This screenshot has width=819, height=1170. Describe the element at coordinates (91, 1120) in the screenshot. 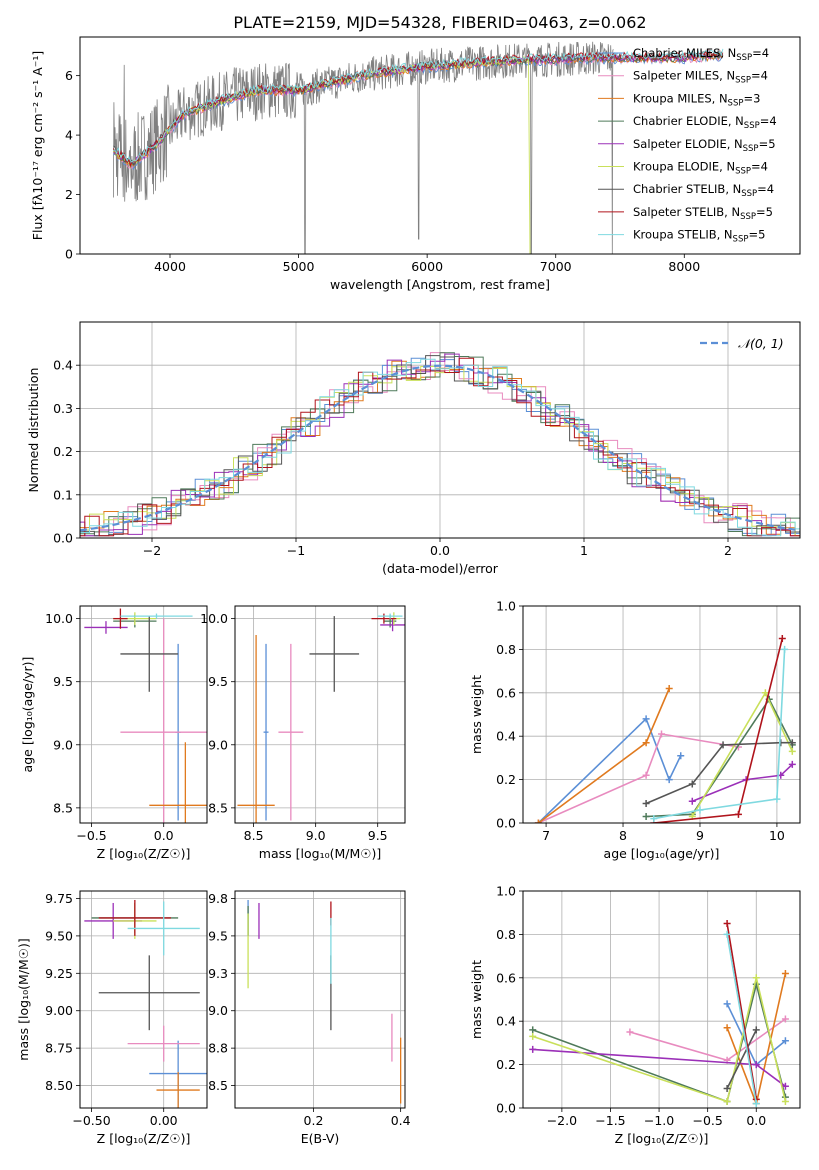

I see `x-tick-label: −0.50` at that location.